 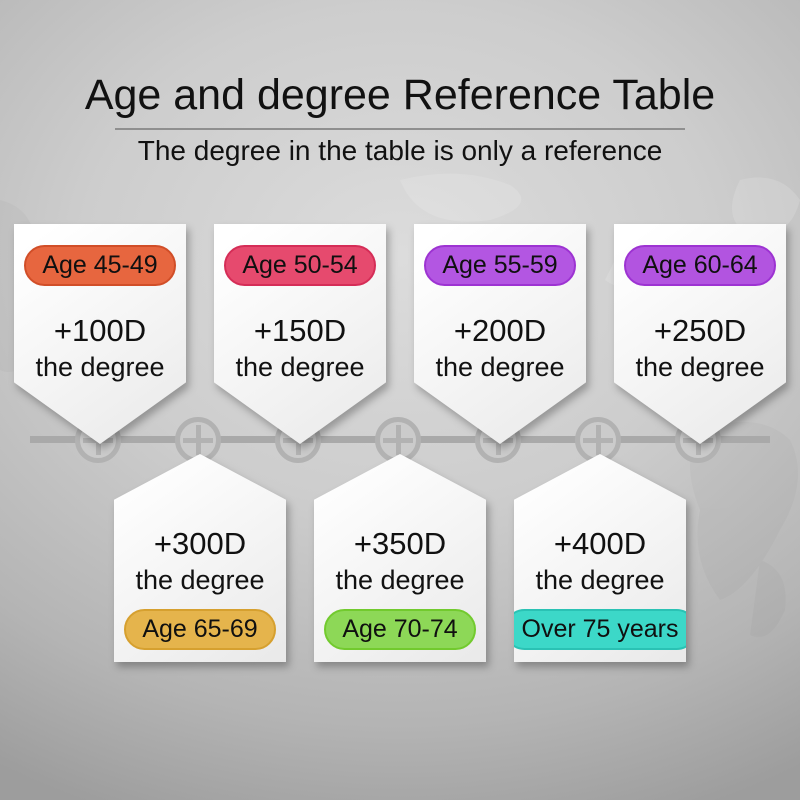 I want to click on degree-value: +100D, so click(x=100, y=330).